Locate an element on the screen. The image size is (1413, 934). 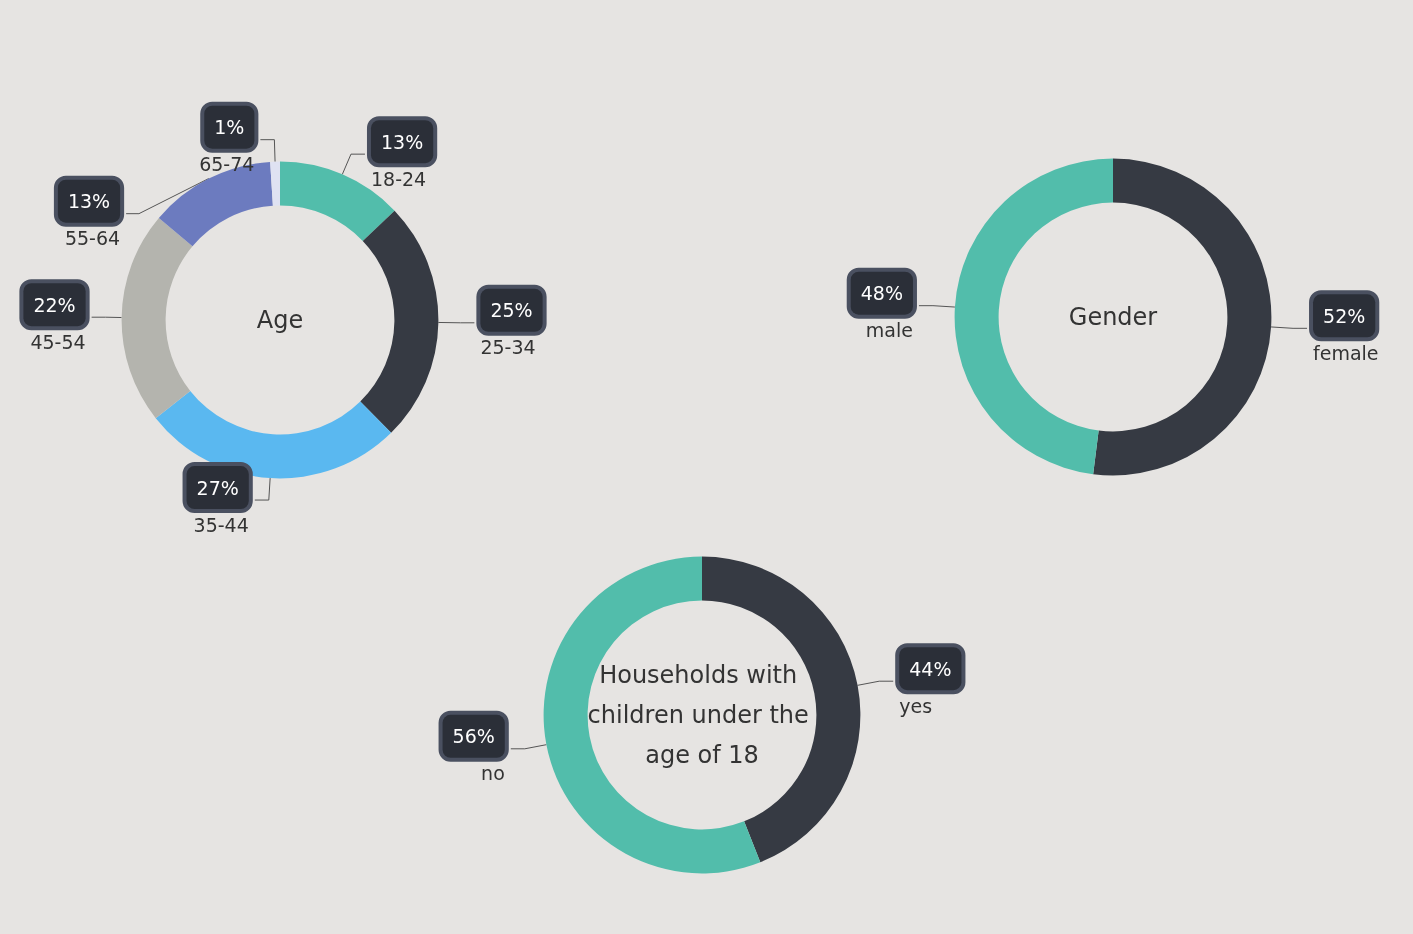
text: Age is located at coordinates (280, 320).